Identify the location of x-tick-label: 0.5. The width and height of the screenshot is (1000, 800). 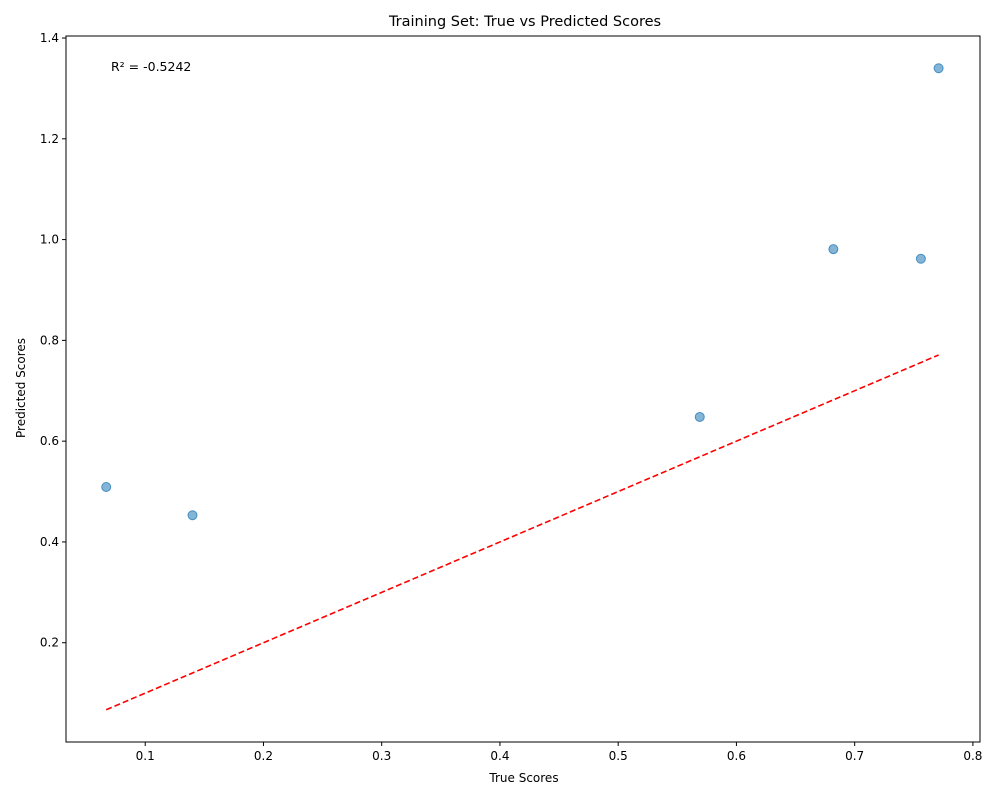
(618, 756).